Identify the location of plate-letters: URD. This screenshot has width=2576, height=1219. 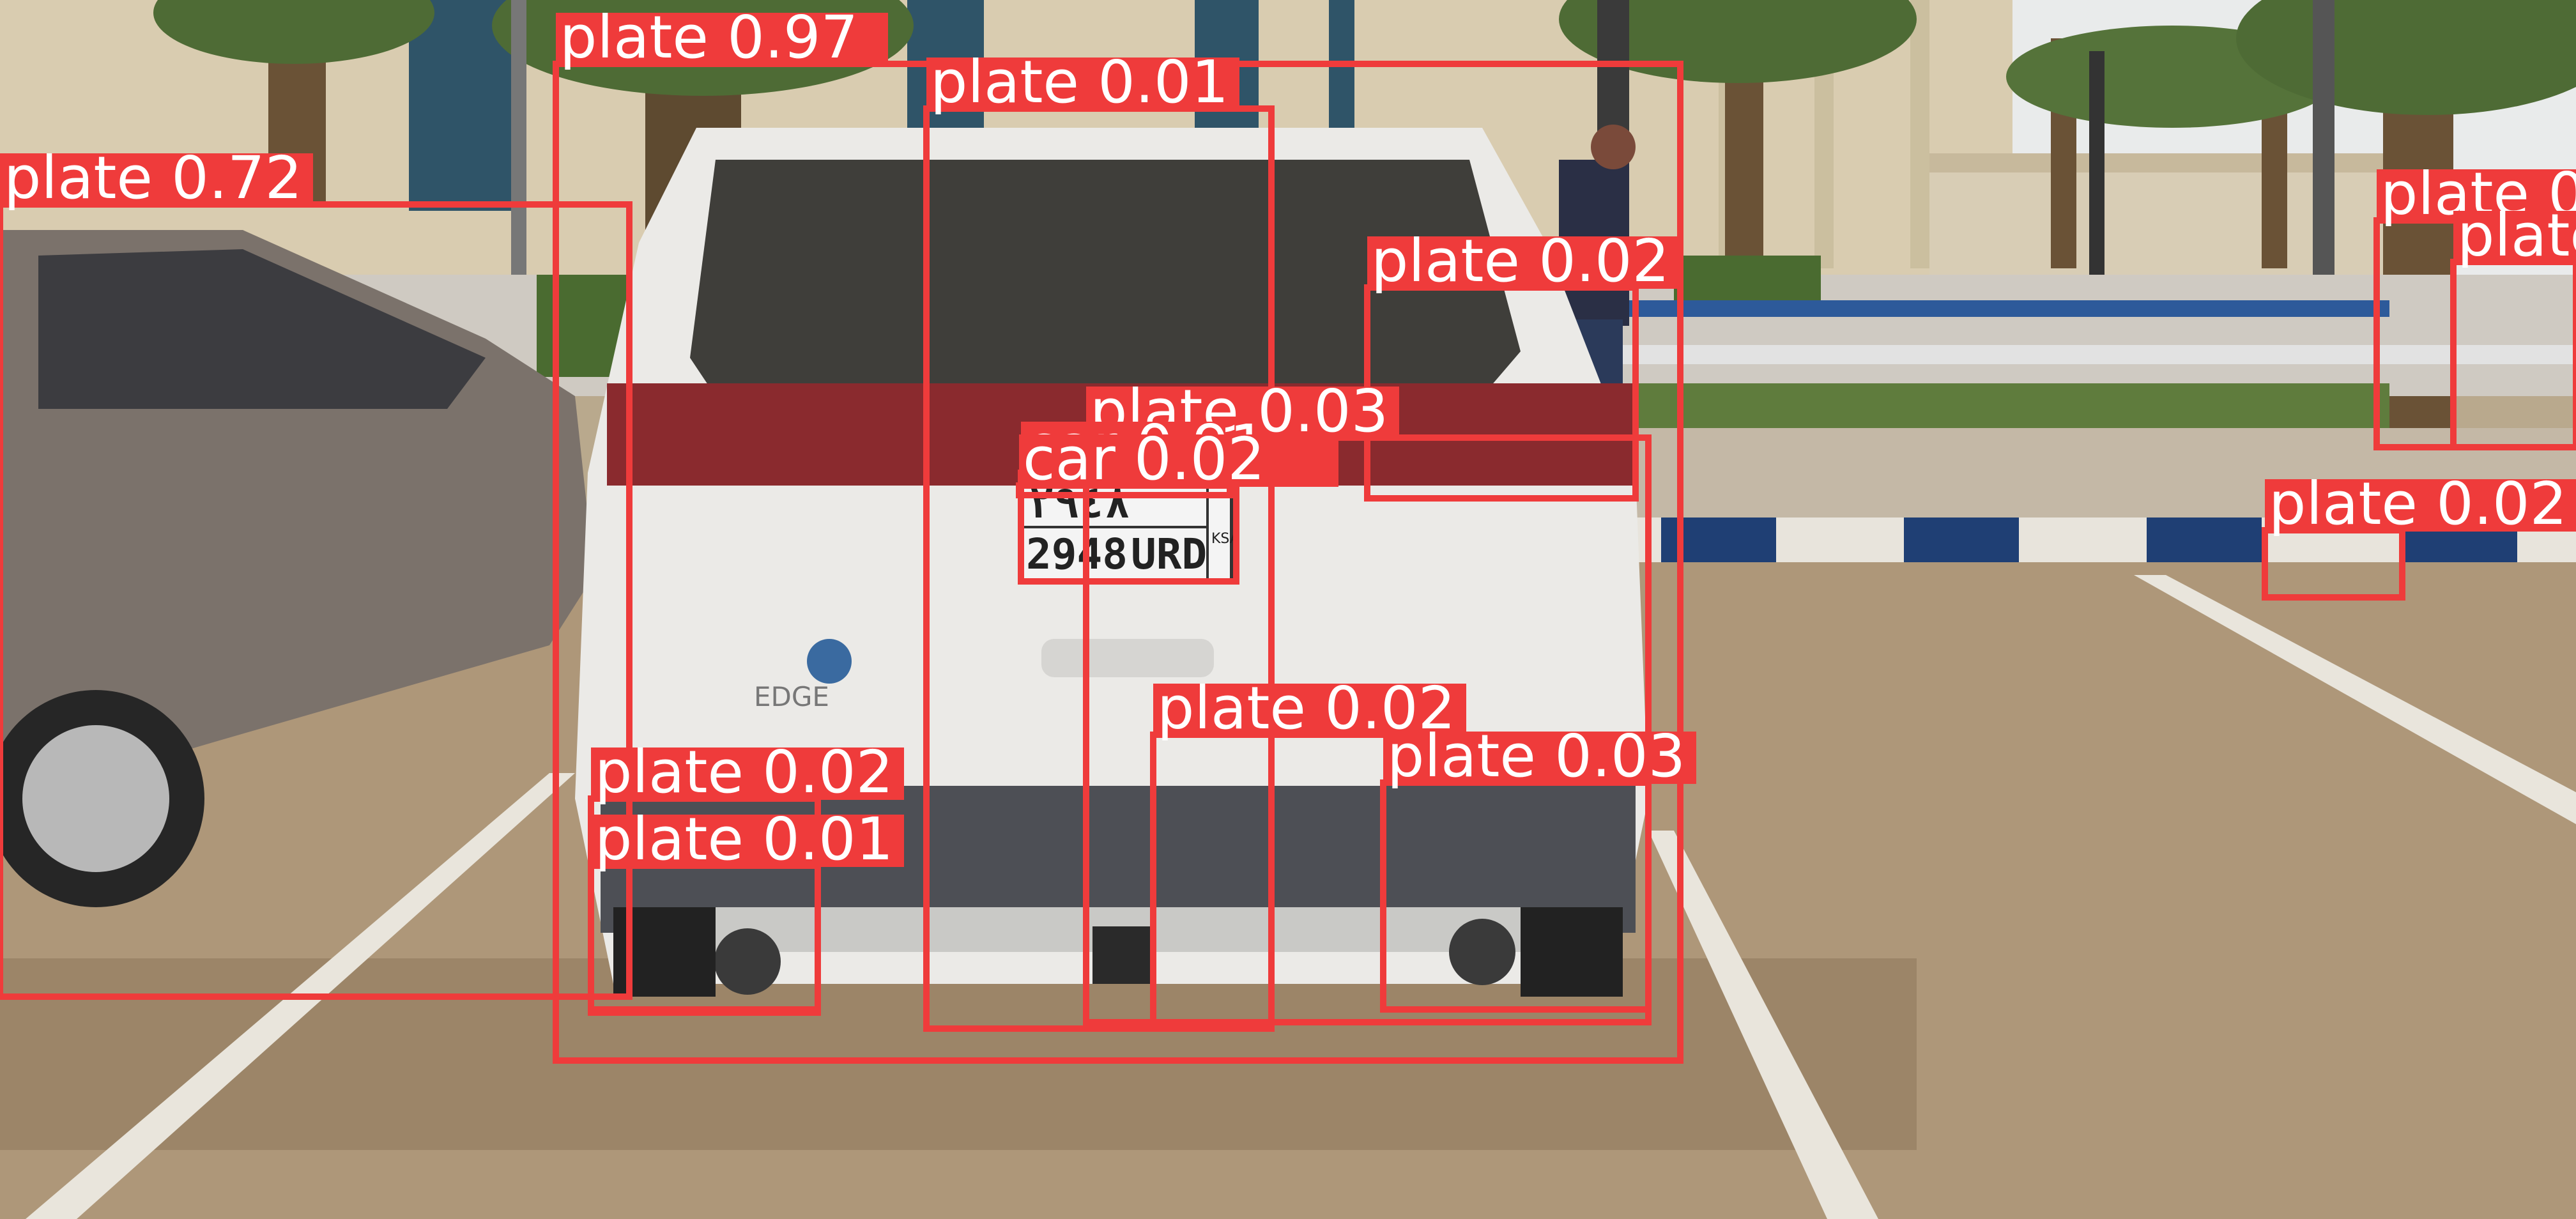
(1169, 554).